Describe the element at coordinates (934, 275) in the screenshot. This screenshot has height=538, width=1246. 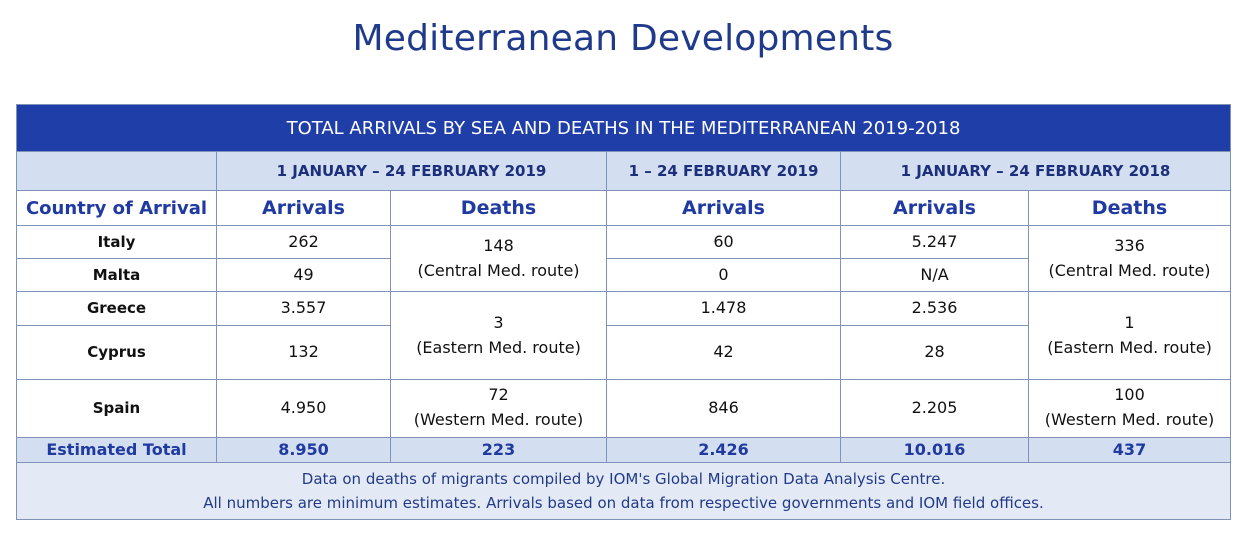
I see `arrivals-2018-cell: N/A` at that location.